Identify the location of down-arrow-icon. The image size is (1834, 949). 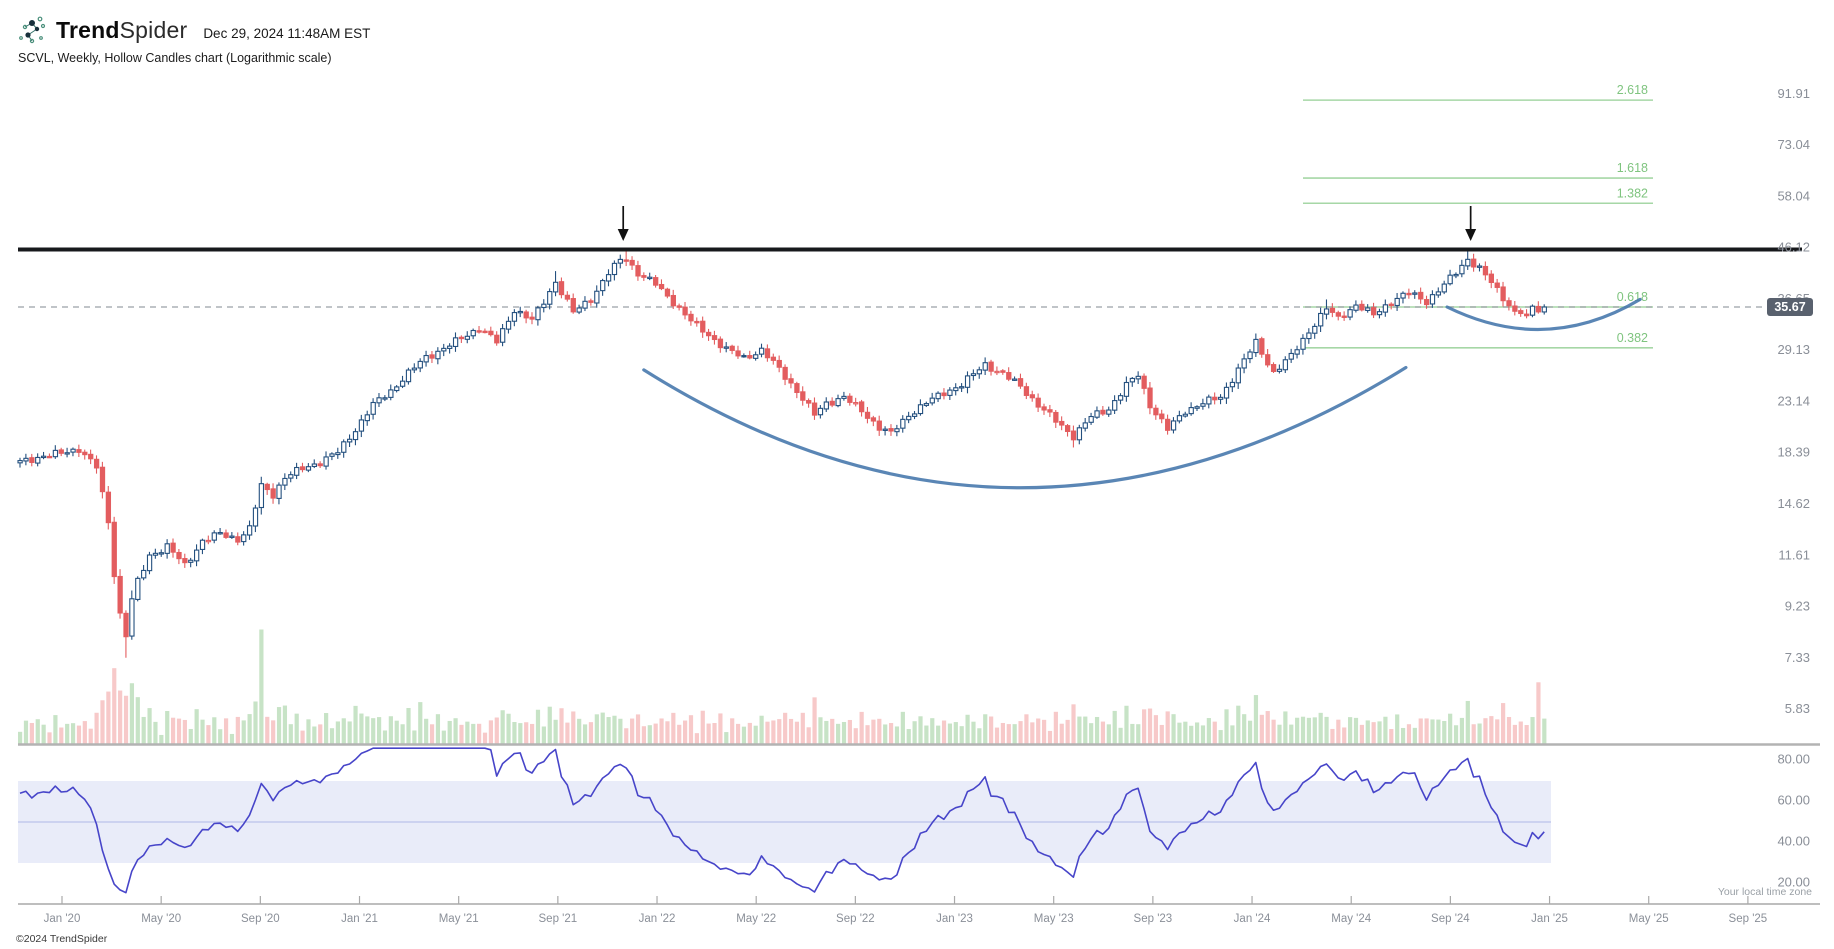
(1471, 223).